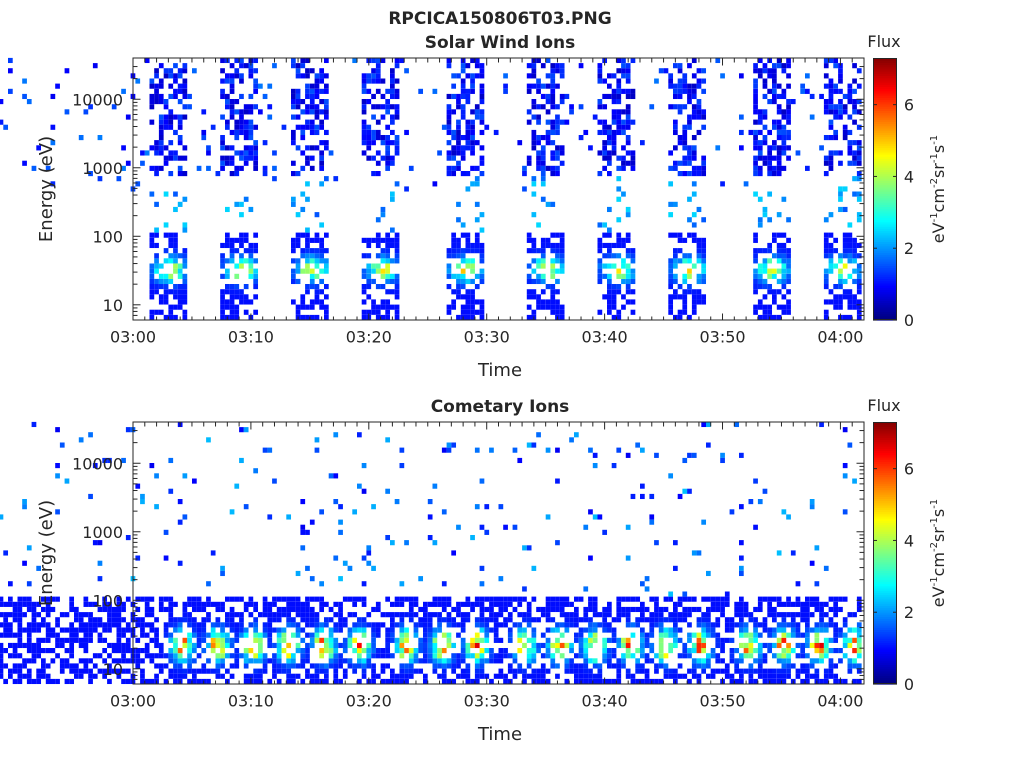 The height and width of the screenshot is (768, 1024). I want to click on x-tick-label: 03:20, so click(369, 337).